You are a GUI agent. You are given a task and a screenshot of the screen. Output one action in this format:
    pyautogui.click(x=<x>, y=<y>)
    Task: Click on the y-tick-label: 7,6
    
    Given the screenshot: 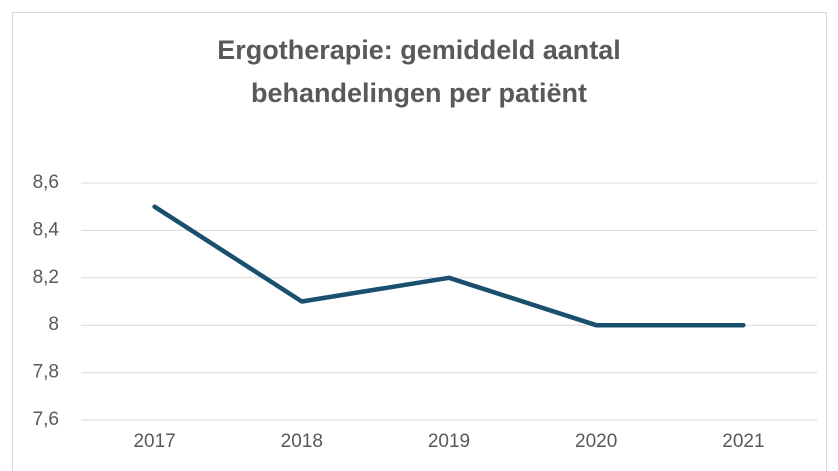 What is the action you would take?
    pyautogui.click(x=46, y=419)
    